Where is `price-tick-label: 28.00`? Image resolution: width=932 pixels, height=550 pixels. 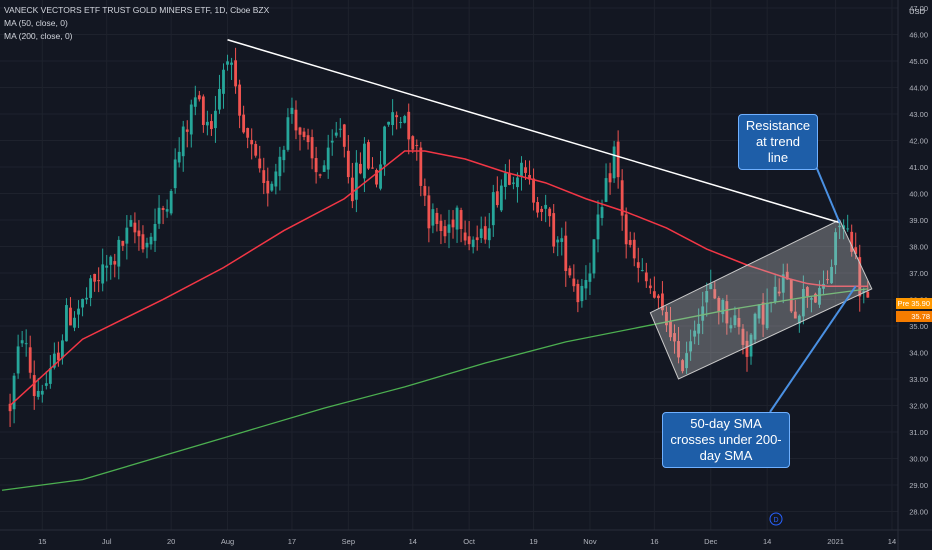
price-tick-label: 28.00 is located at coordinates (918, 511).